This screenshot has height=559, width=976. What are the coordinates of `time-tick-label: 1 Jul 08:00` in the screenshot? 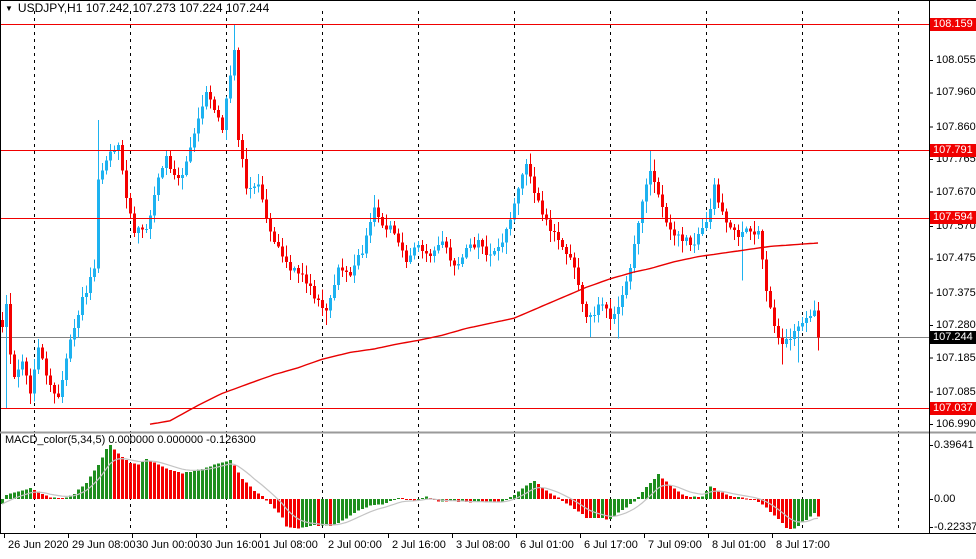 It's located at (291, 545).